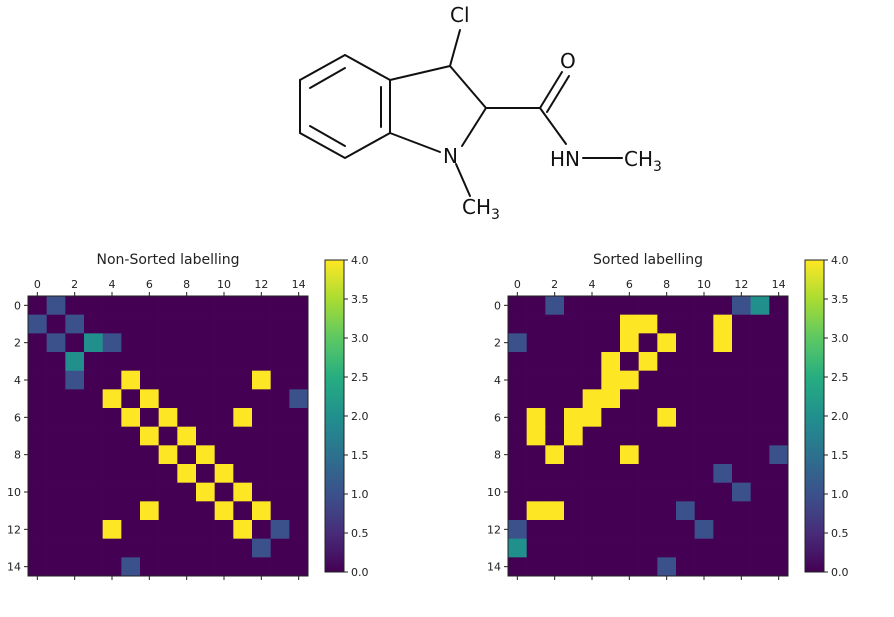 This screenshot has height=617, width=894. I want to click on colorbar-tick-label: 2.5, so click(840, 377).